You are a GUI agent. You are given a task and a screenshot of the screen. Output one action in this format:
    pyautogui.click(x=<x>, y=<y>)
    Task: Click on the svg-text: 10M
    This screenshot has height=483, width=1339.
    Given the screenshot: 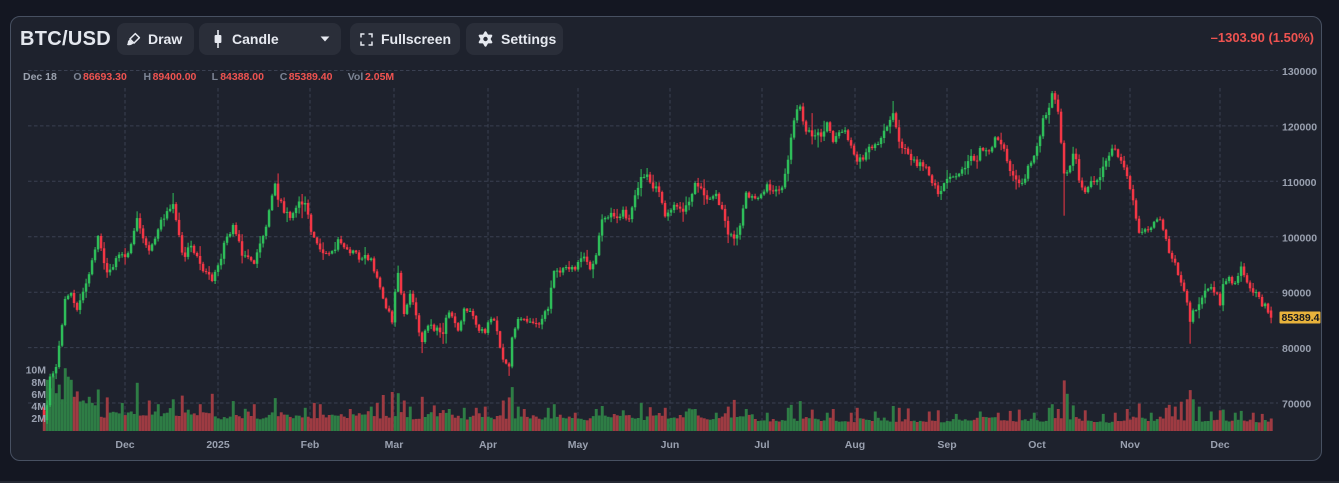 What is the action you would take?
    pyautogui.click(x=36, y=371)
    